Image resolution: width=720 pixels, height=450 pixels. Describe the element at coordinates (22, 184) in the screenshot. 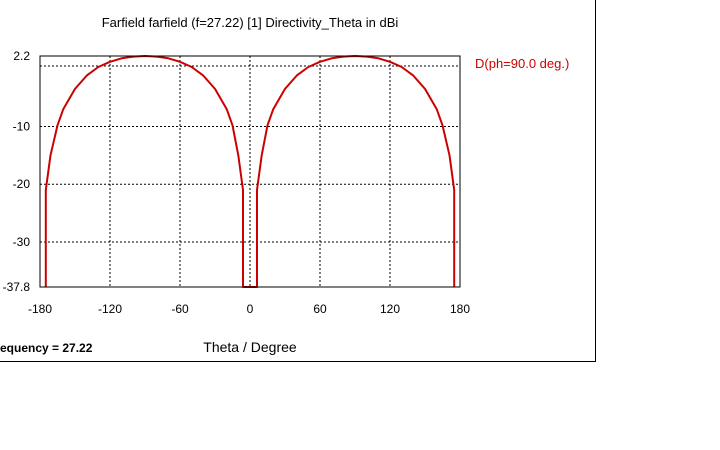

I see `y-tick-label: -20` at that location.